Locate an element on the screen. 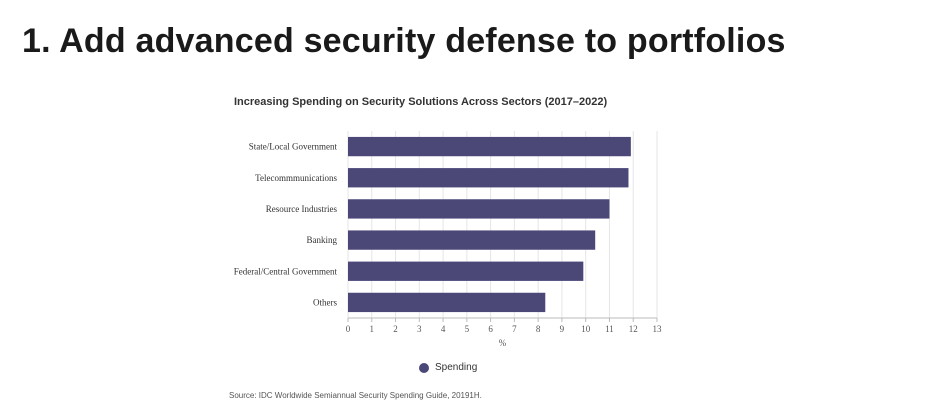  x-tick-label: 12 is located at coordinates (633, 329).